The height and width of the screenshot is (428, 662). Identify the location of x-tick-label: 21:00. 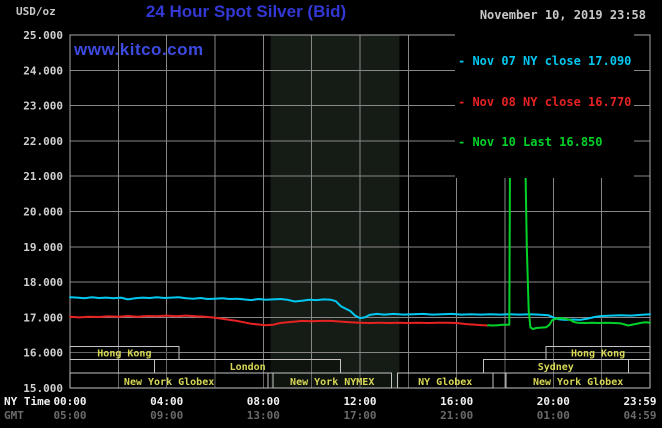
(456, 415).